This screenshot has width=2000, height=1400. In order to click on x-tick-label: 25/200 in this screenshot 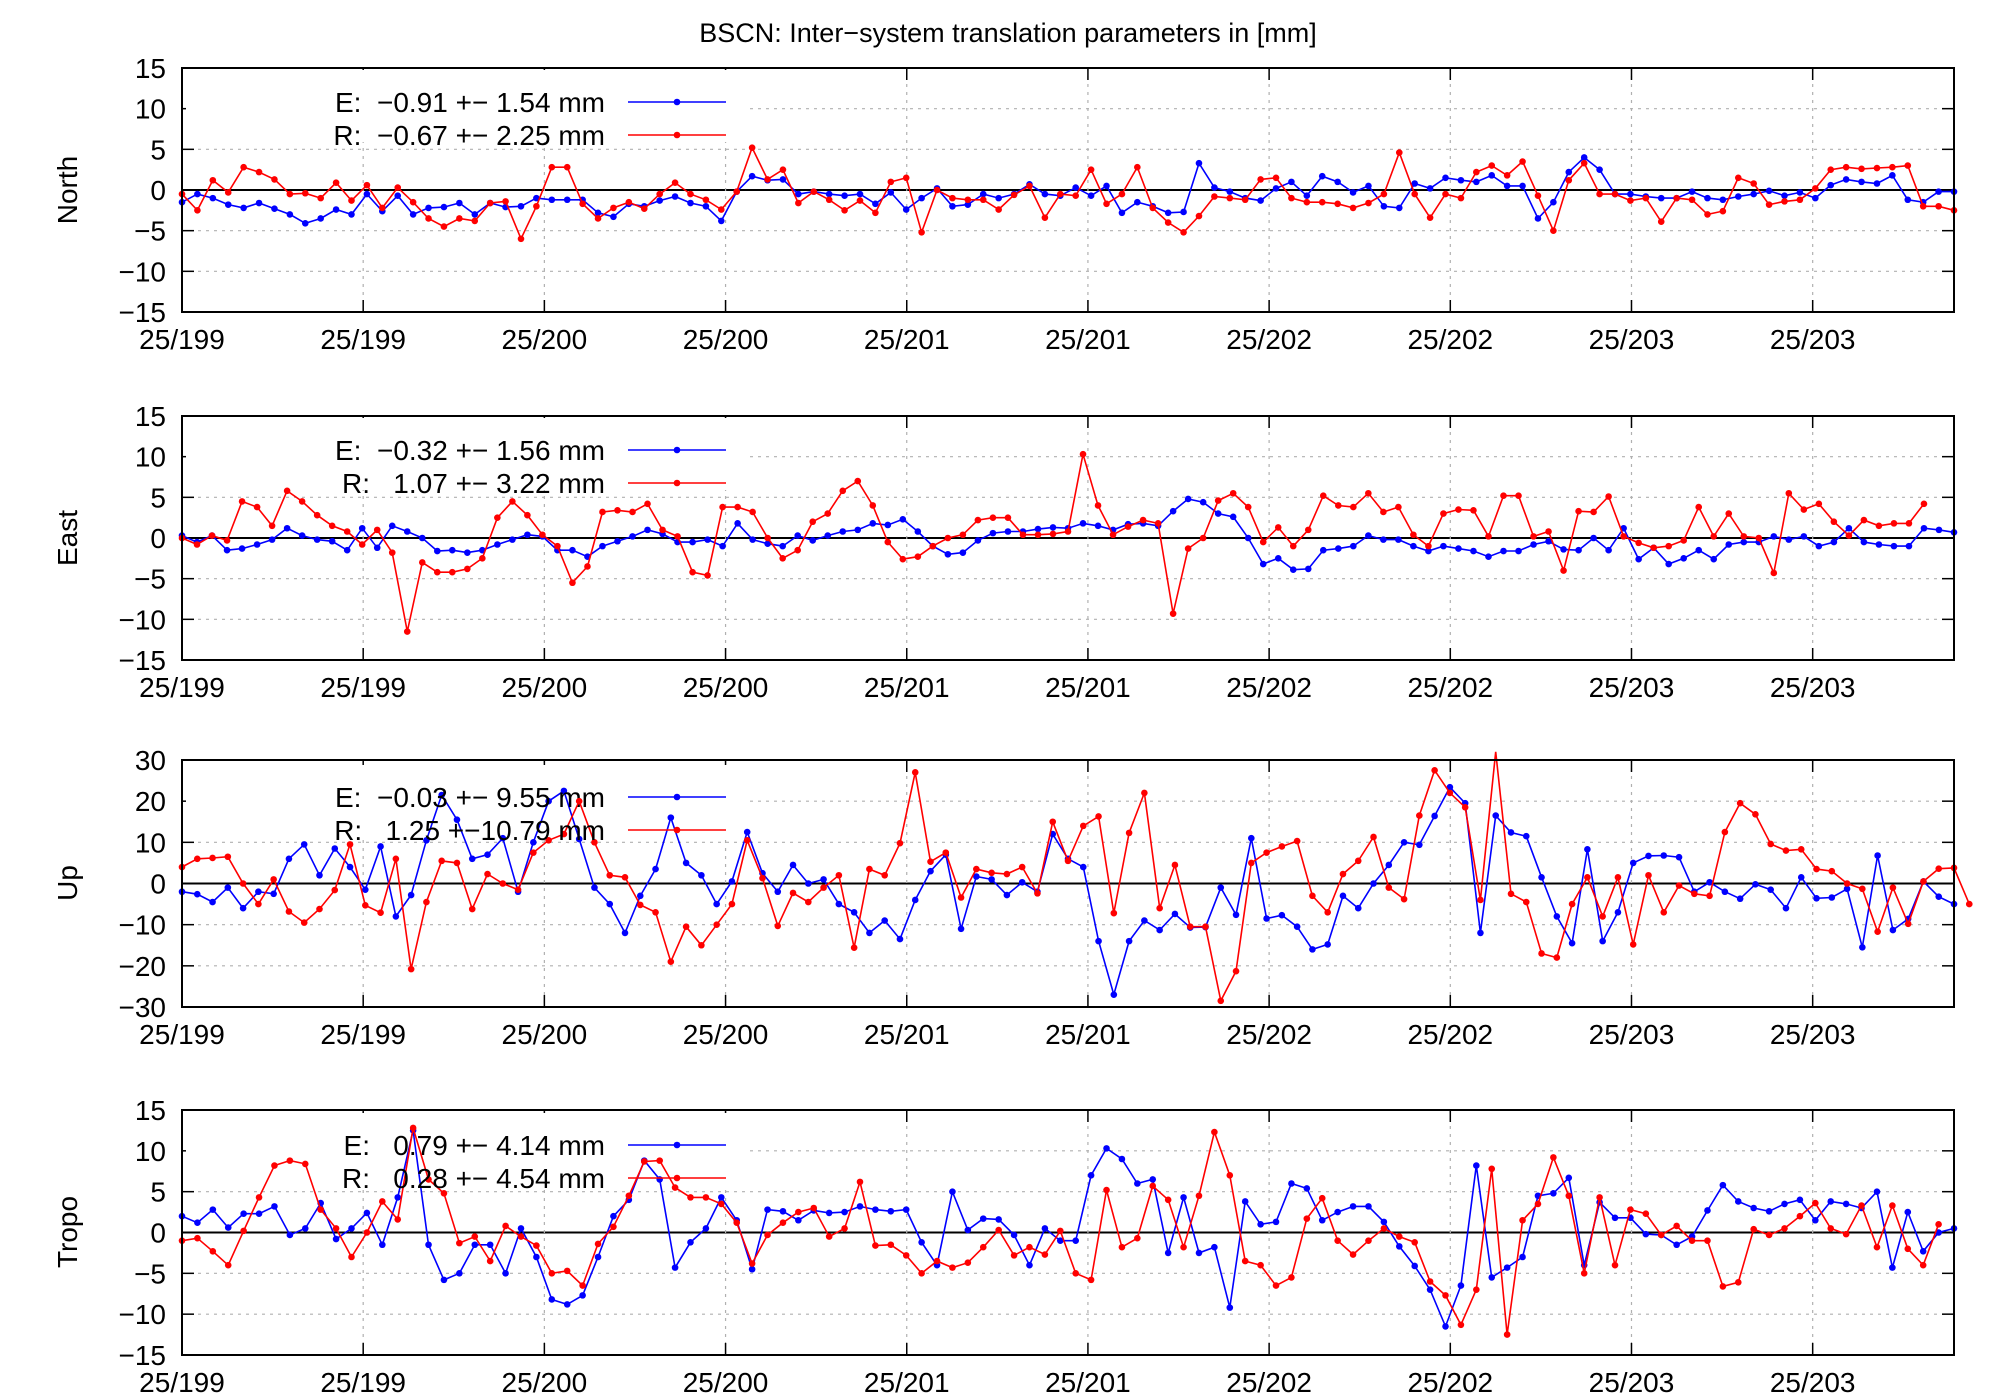, I will do `click(545, 687)`.